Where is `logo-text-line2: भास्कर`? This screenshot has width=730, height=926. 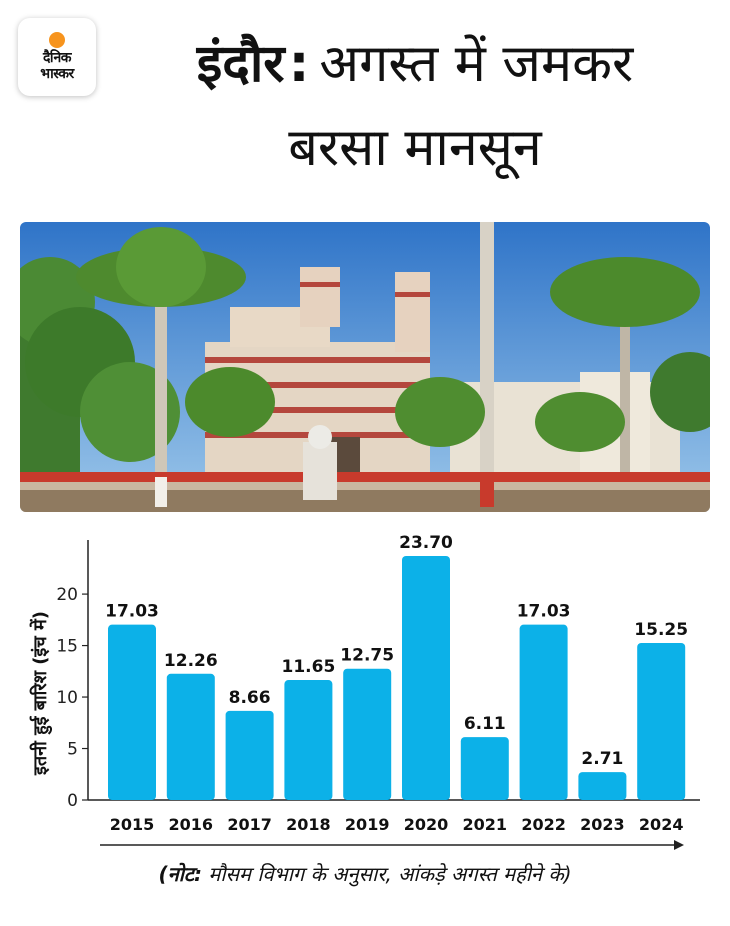
logo-text-line2: भास्कर is located at coordinates (57, 74).